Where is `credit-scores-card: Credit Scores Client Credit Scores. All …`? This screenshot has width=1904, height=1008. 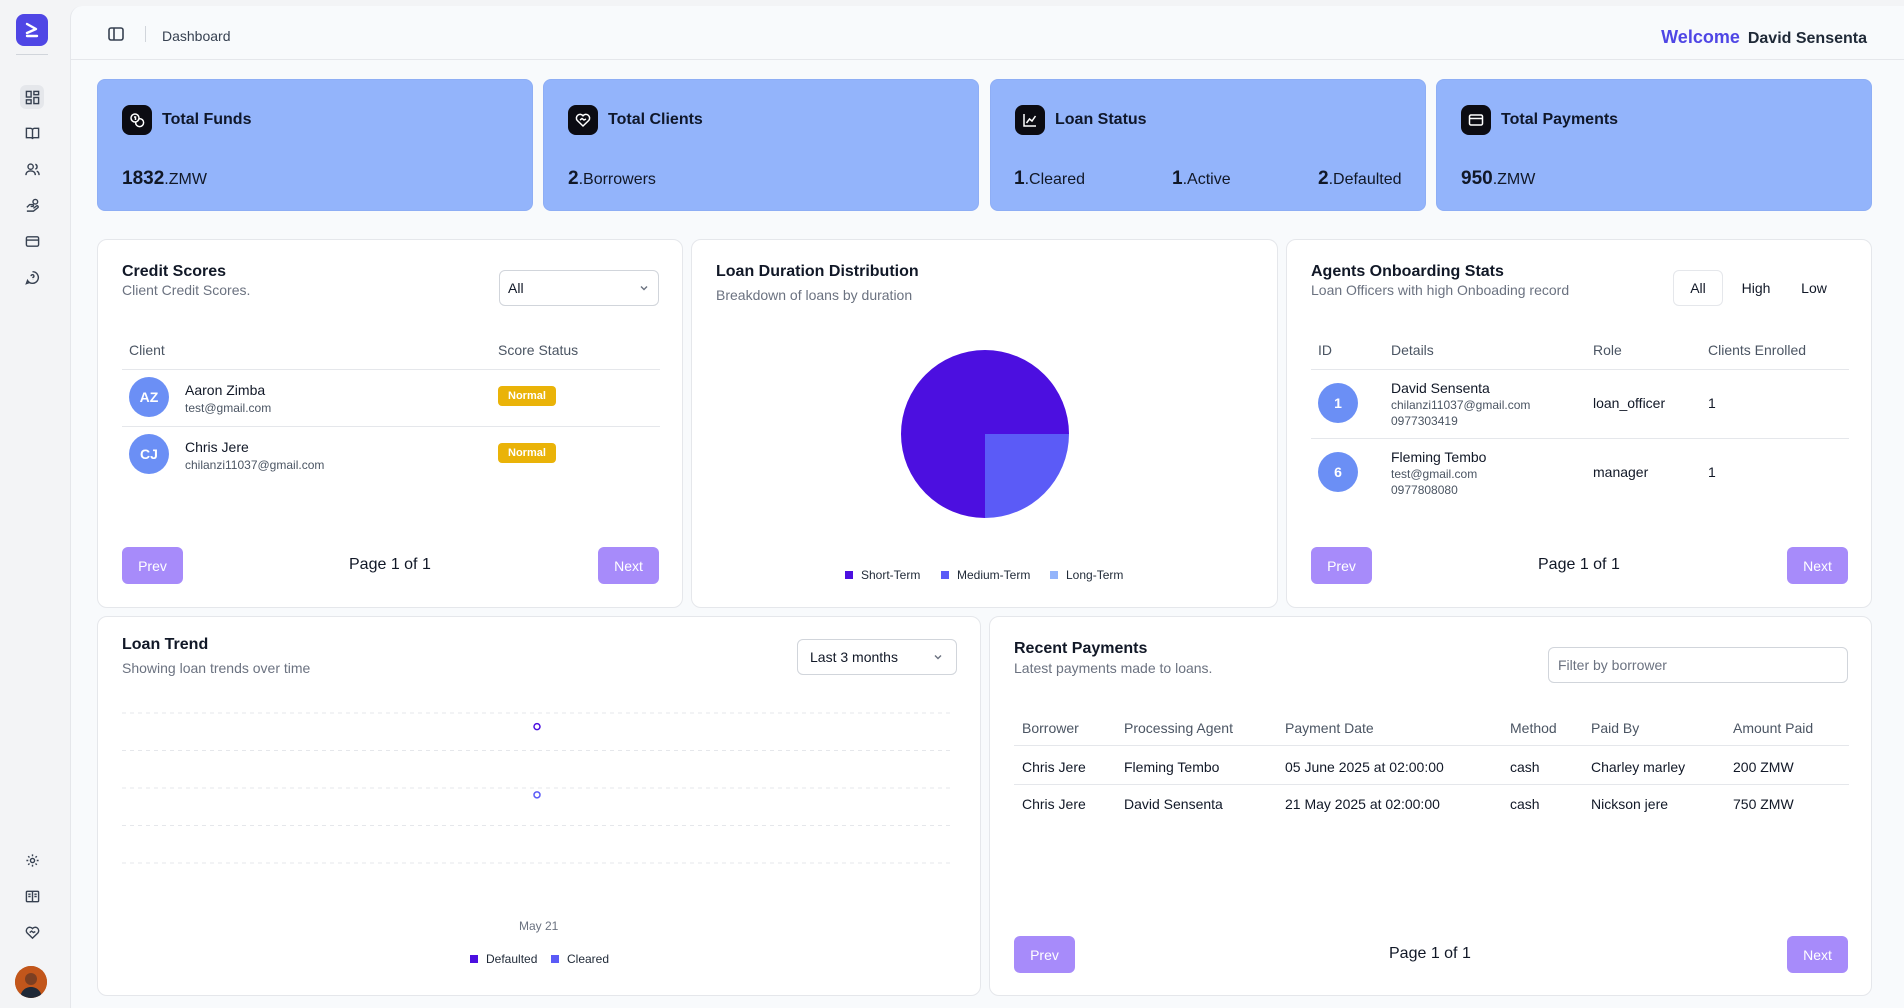
credit-scores-card: Credit Scores Client Credit Scores. All … is located at coordinates (390, 423).